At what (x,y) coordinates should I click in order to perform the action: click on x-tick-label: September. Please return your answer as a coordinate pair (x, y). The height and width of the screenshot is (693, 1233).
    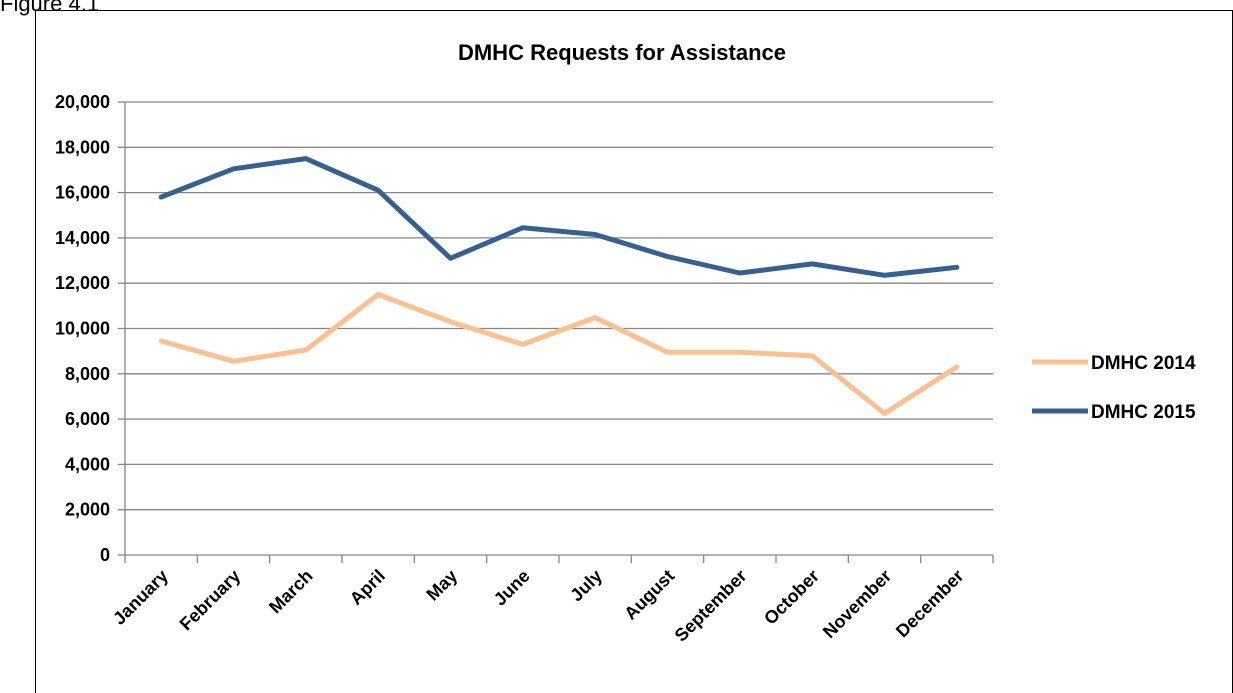
    Looking at the image, I should click on (711, 606).